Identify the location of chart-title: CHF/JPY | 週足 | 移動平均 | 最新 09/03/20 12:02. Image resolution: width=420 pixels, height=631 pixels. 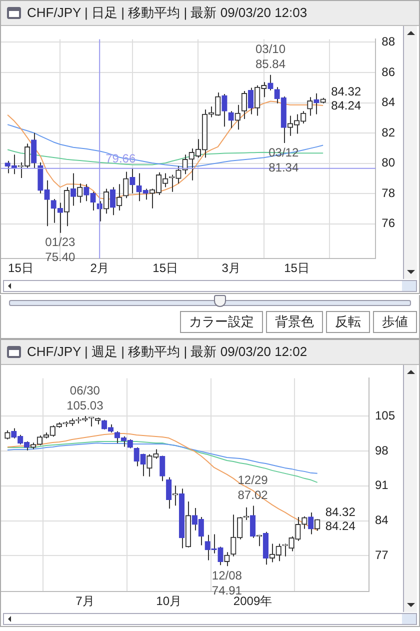
(167, 352).